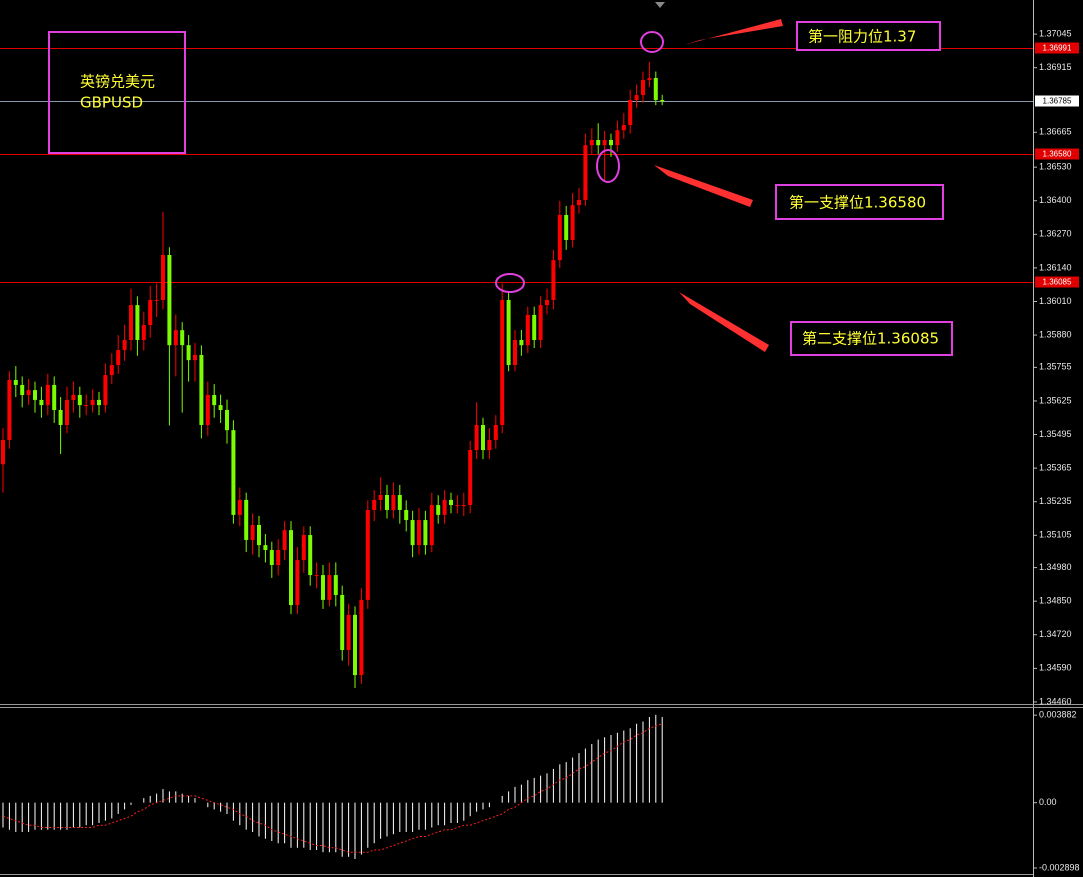 The width and height of the screenshot is (1083, 877). I want to click on y-tick-label: 1.37045, so click(1055, 33).